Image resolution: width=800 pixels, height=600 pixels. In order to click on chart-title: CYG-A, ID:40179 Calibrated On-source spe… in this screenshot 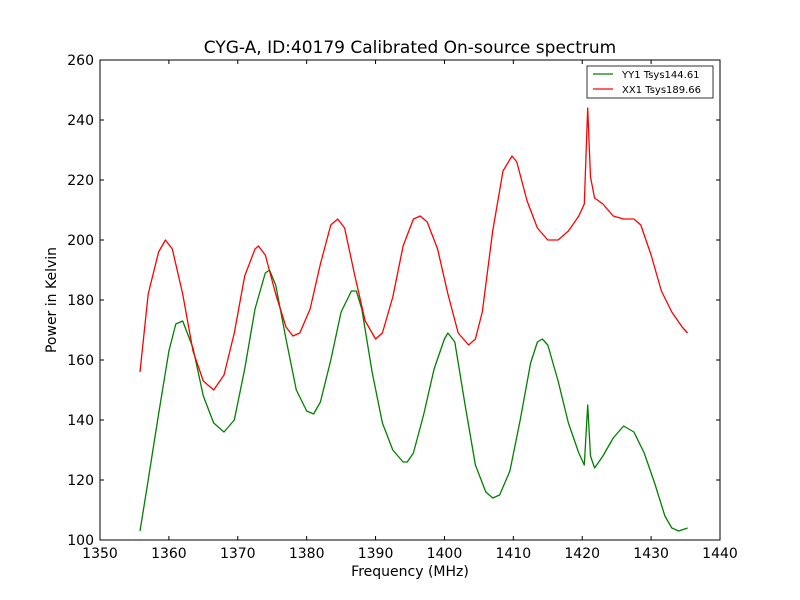, I will do `click(410, 48)`.